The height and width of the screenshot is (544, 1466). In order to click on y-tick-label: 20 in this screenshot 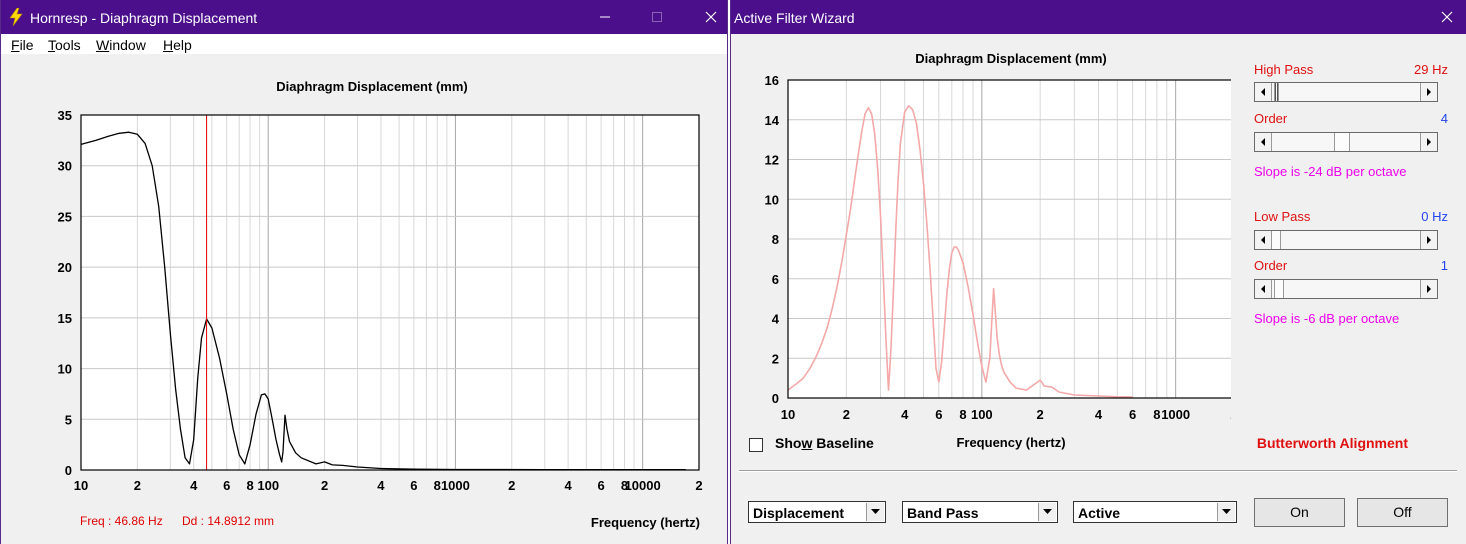, I will do `click(65, 267)`.